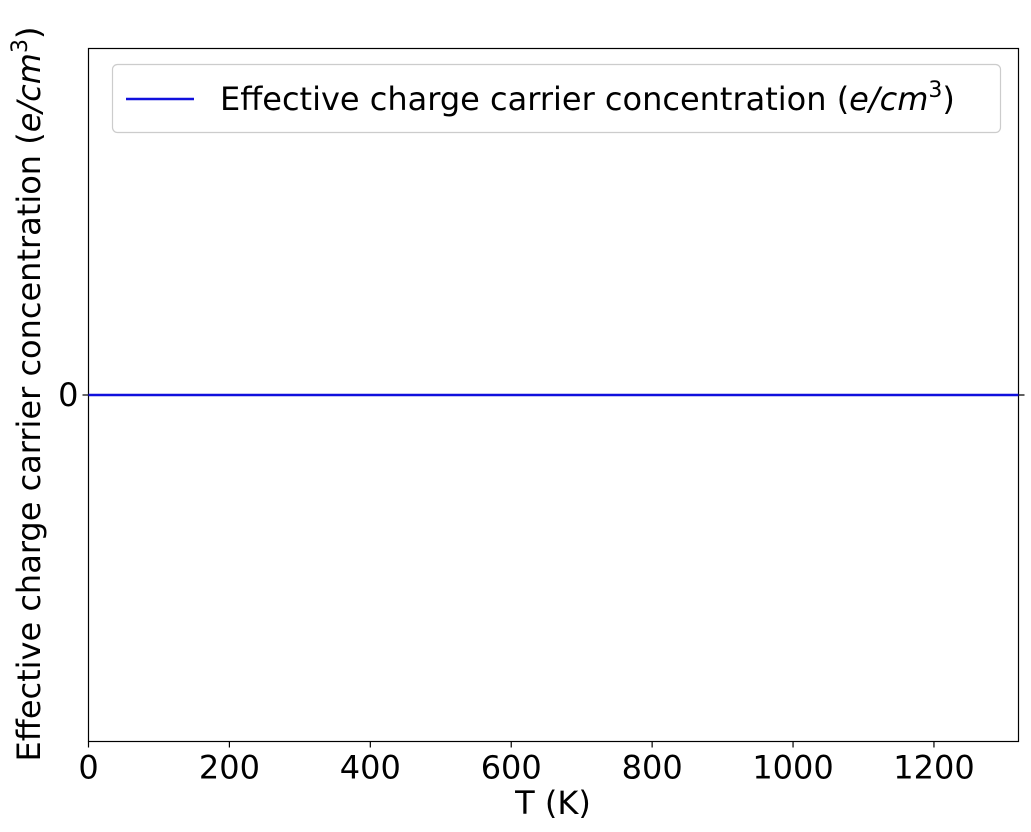  What do you see at coordinates (511, 768) in the screenshot?
I see `x-tick-label: 600` at bounding box center [511, 768].